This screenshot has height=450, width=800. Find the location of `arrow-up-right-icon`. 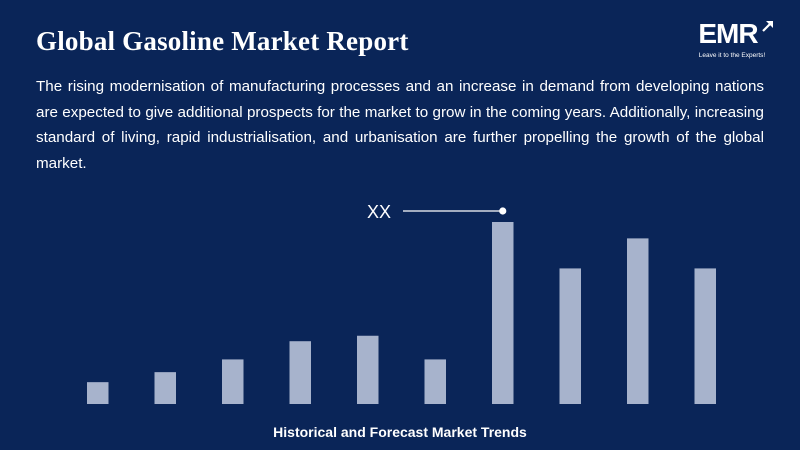

arrow-up-right-icon is located at coordinates (767, 26).